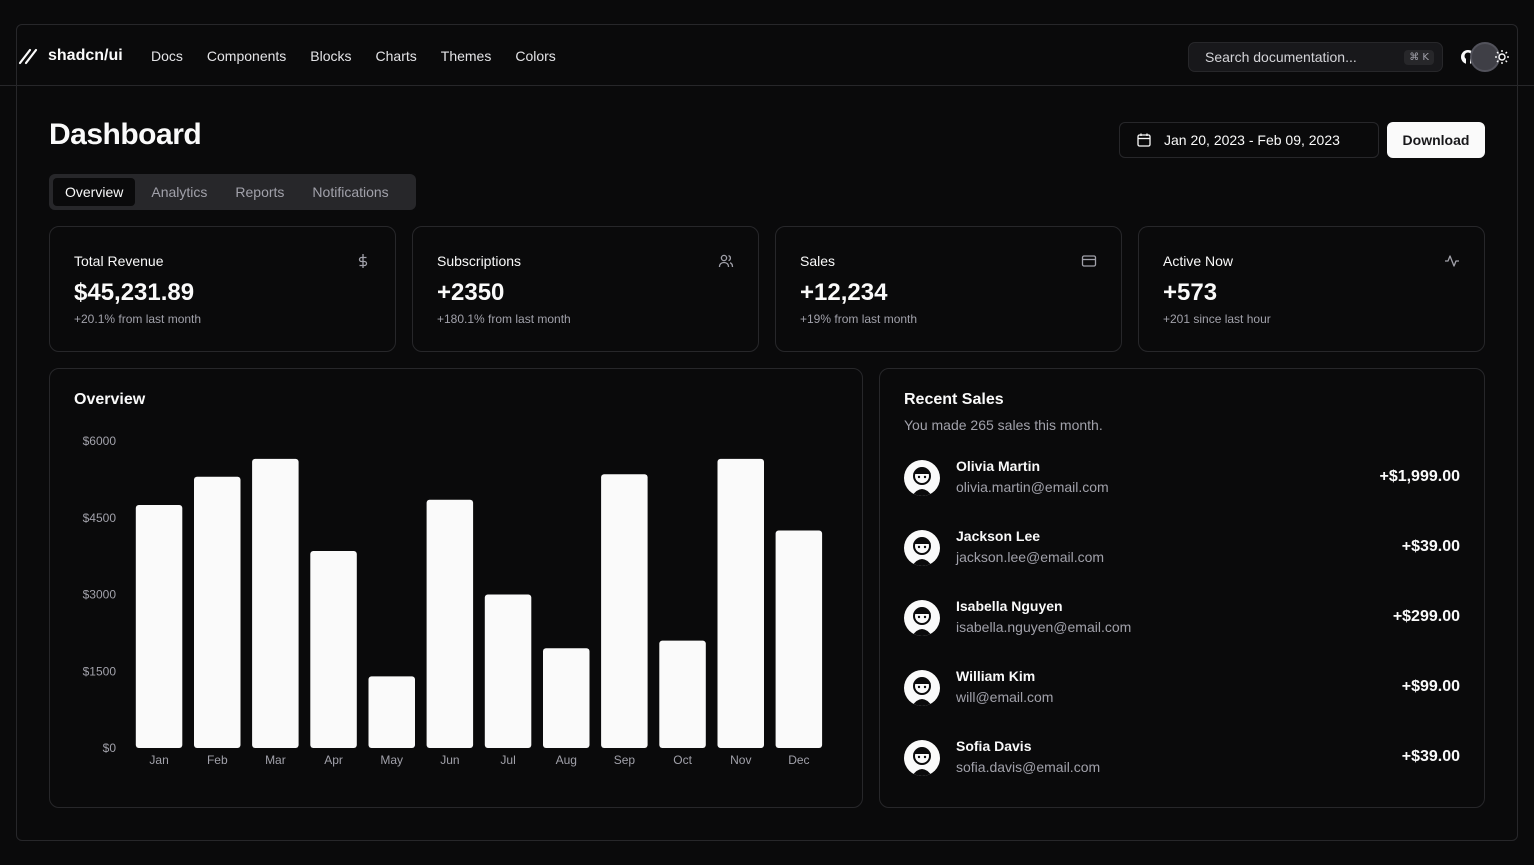  I want to click on y-tick-label: $4500, so click(100, 518).